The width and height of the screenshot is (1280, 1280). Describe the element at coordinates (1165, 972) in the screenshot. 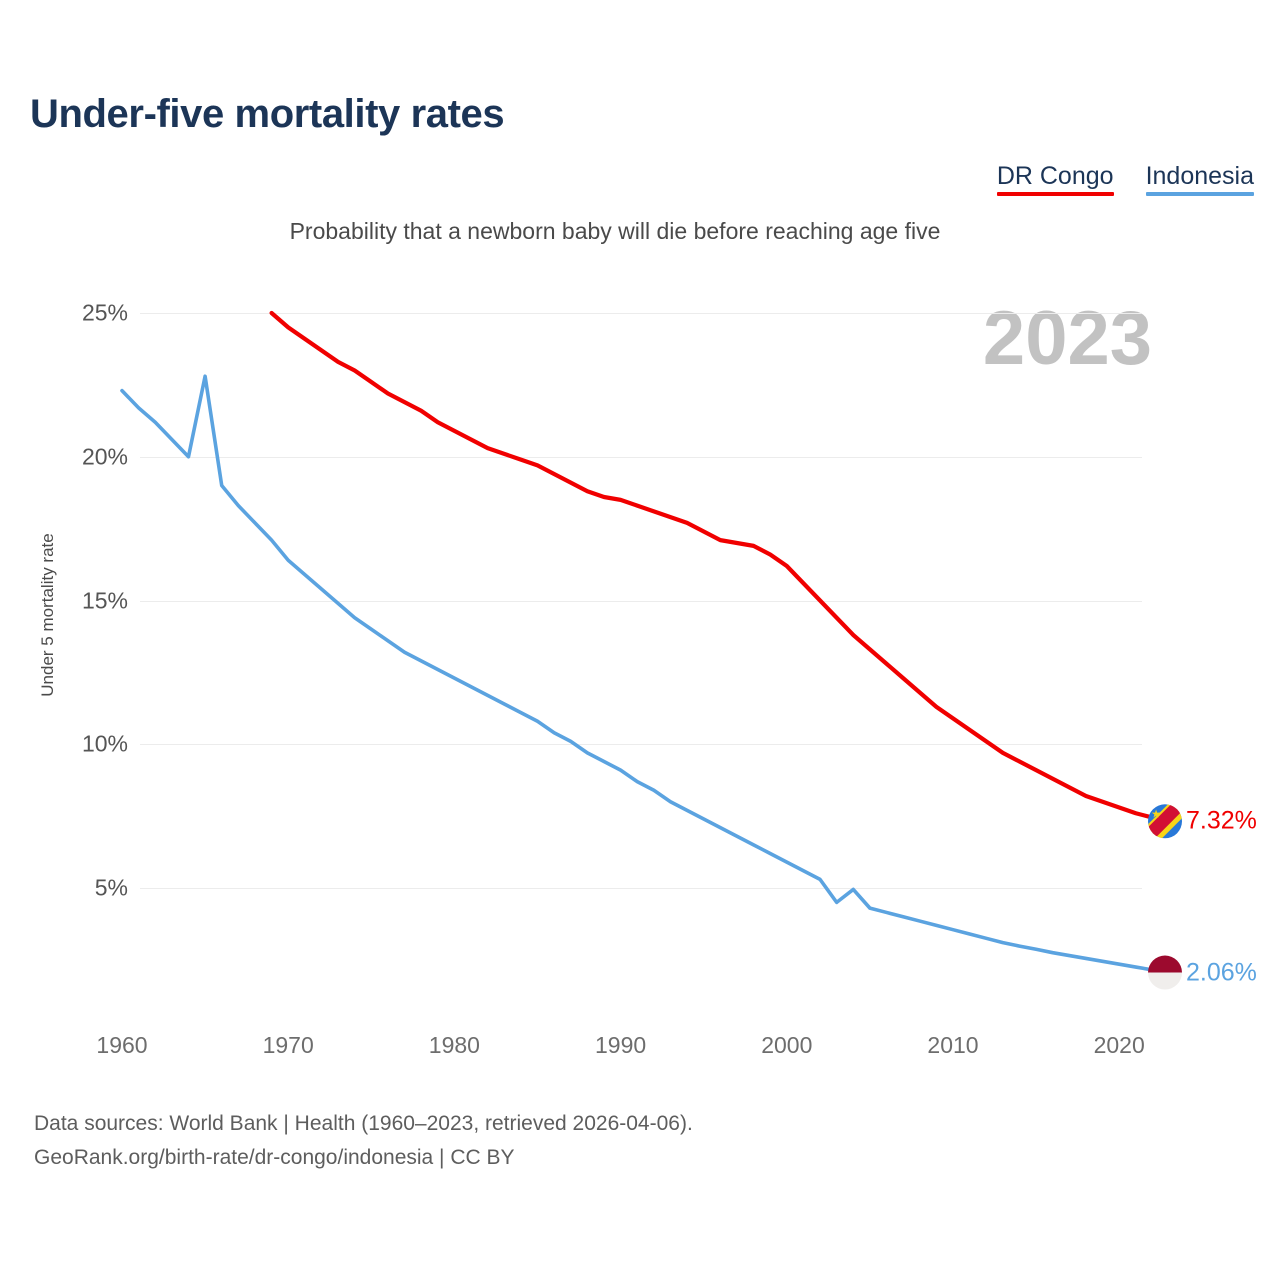

I see `flag-icon-indonesia` at that location.